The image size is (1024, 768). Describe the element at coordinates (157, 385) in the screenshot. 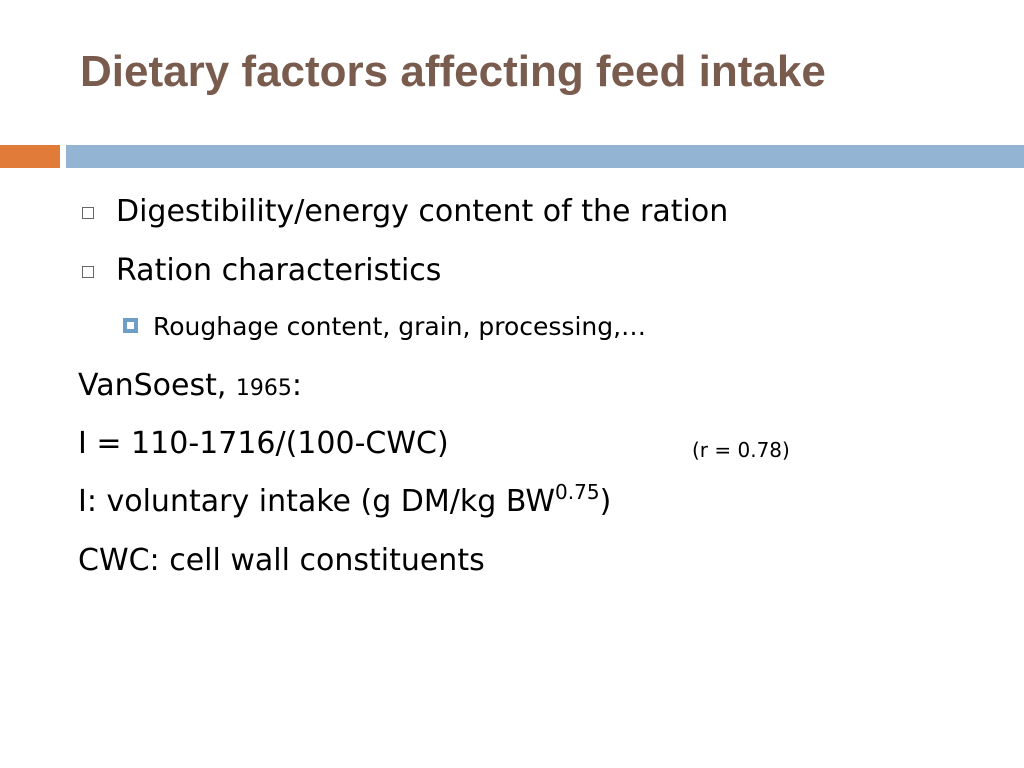

I see `reference-author: VanSoest,` at that location.